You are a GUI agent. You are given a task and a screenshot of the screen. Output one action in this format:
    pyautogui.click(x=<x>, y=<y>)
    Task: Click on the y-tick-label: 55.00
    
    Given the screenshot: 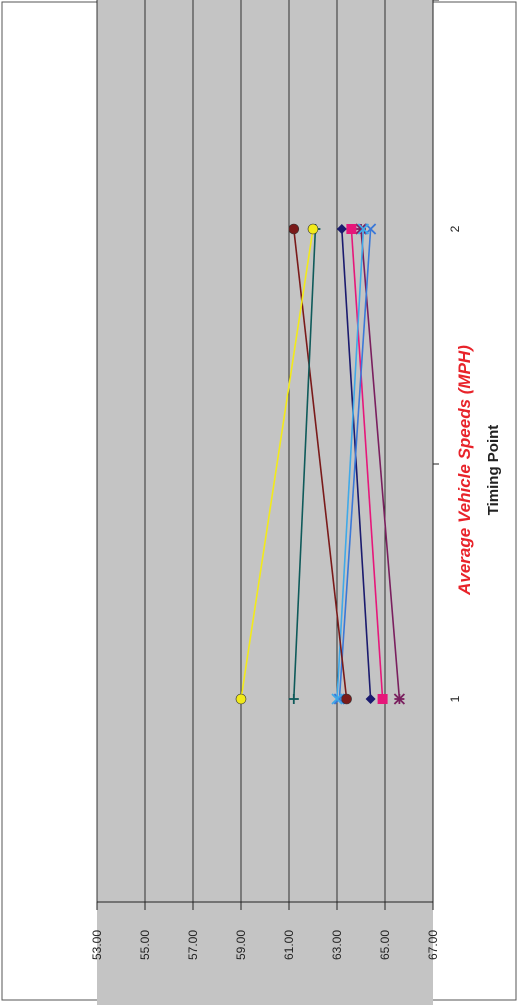 What is the action you would take?
    pyautogui.click(x=145, y=945)
    